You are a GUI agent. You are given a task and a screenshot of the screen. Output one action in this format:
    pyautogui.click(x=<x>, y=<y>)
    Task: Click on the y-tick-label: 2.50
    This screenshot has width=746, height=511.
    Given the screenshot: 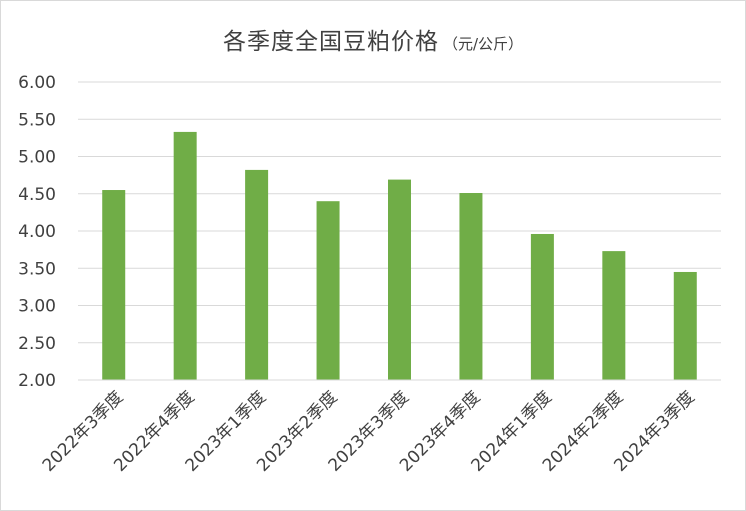 What is the action you would take?
    pyautogui.click(x=37, y=344)
    